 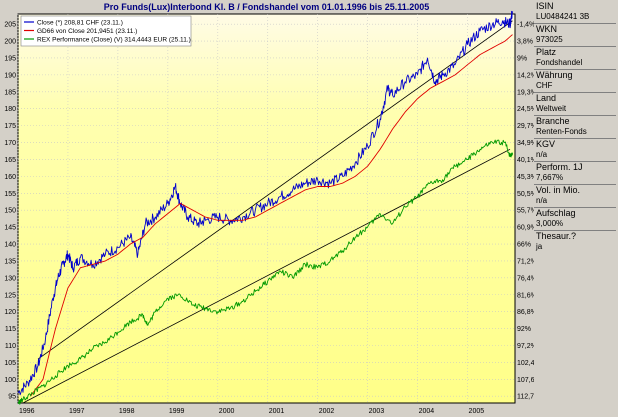 I want to click on x-tick-label: 2002, so click(x=327, y=411).